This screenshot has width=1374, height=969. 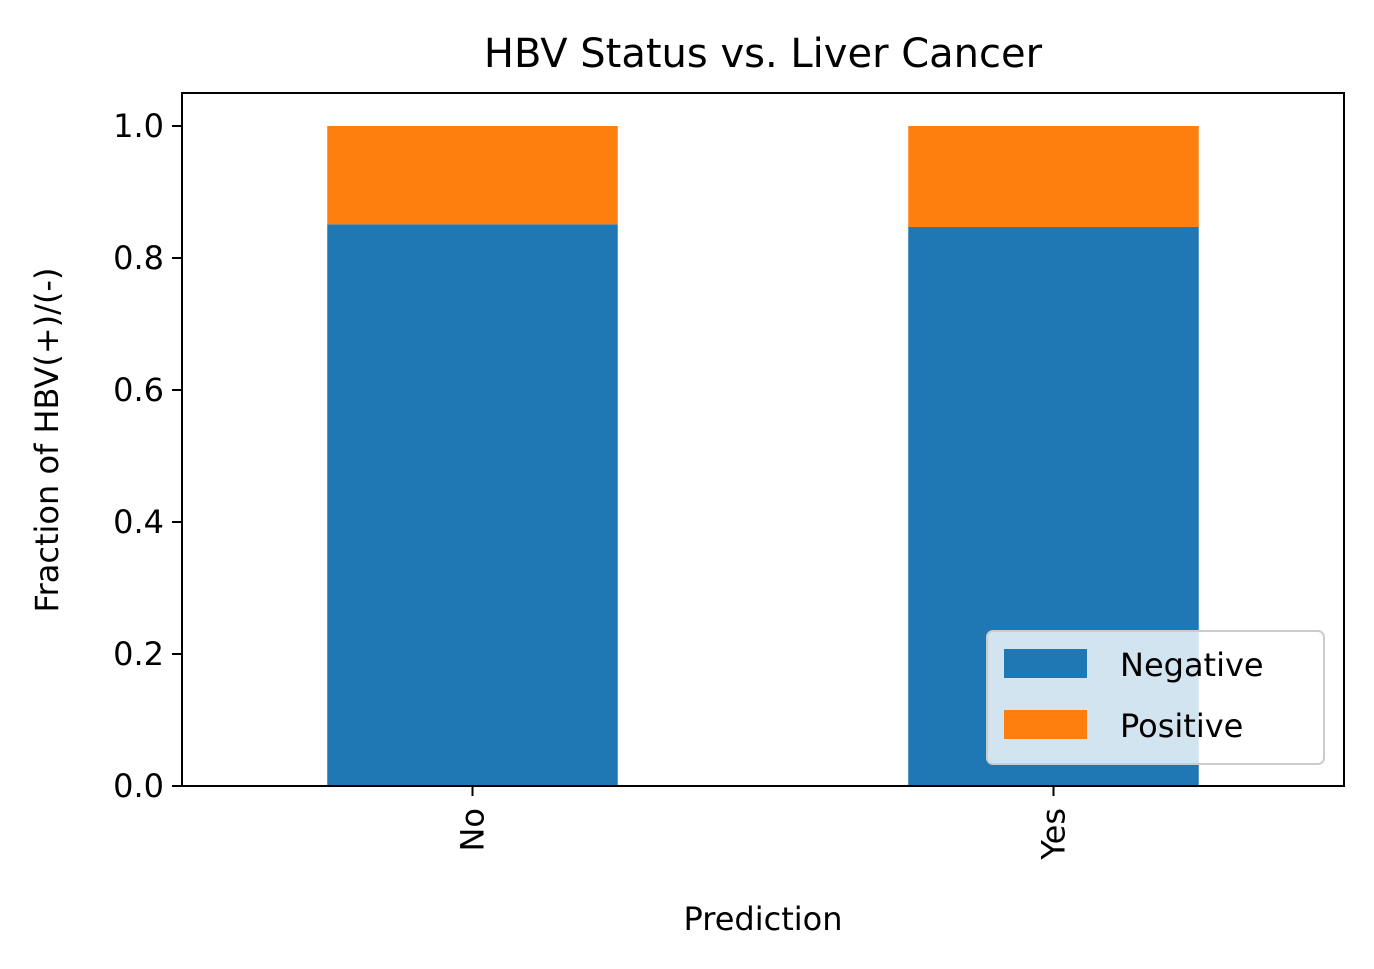 I want to click on bar-positive-yes, so click(x=1053, y=176).